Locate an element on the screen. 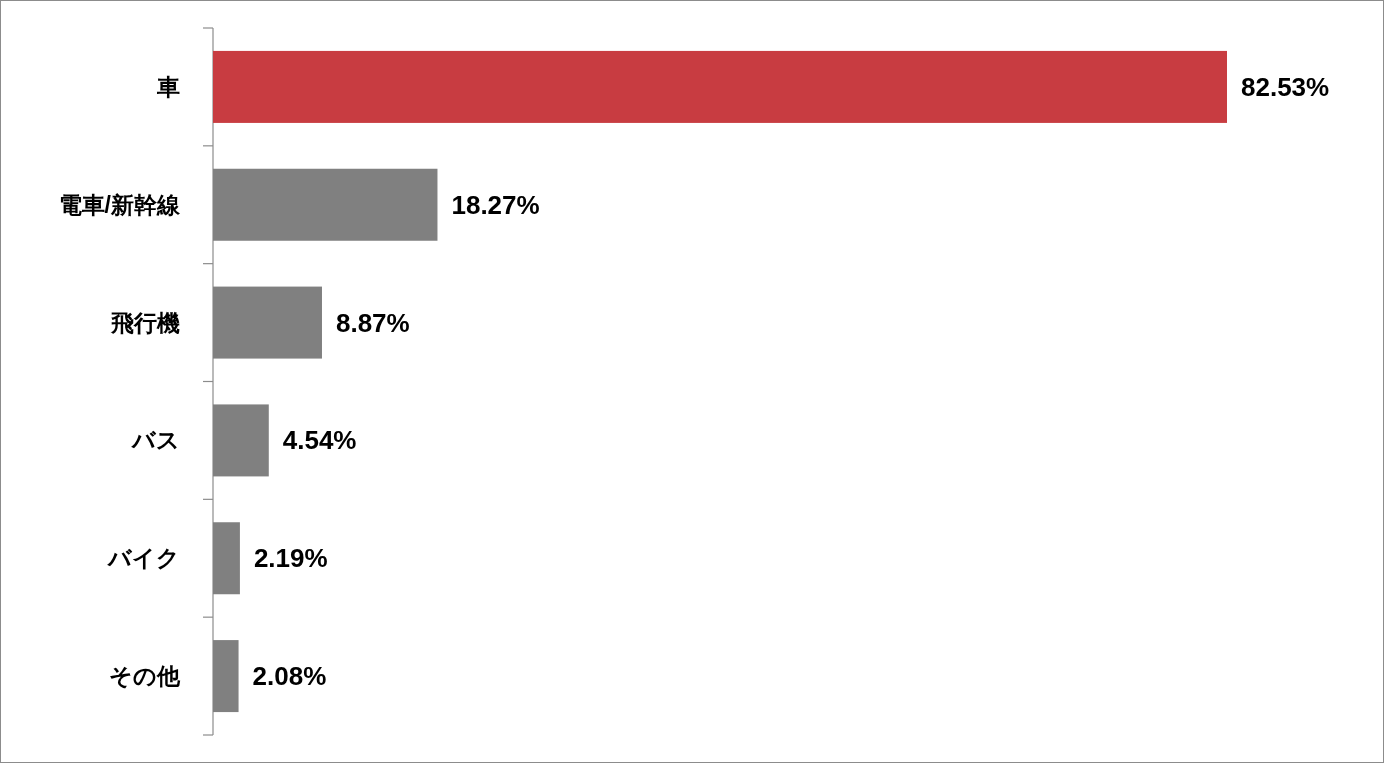 The height and width of the screenshot is (763, 1384). data-label: 18.27% is located at coordinates (495, 204).